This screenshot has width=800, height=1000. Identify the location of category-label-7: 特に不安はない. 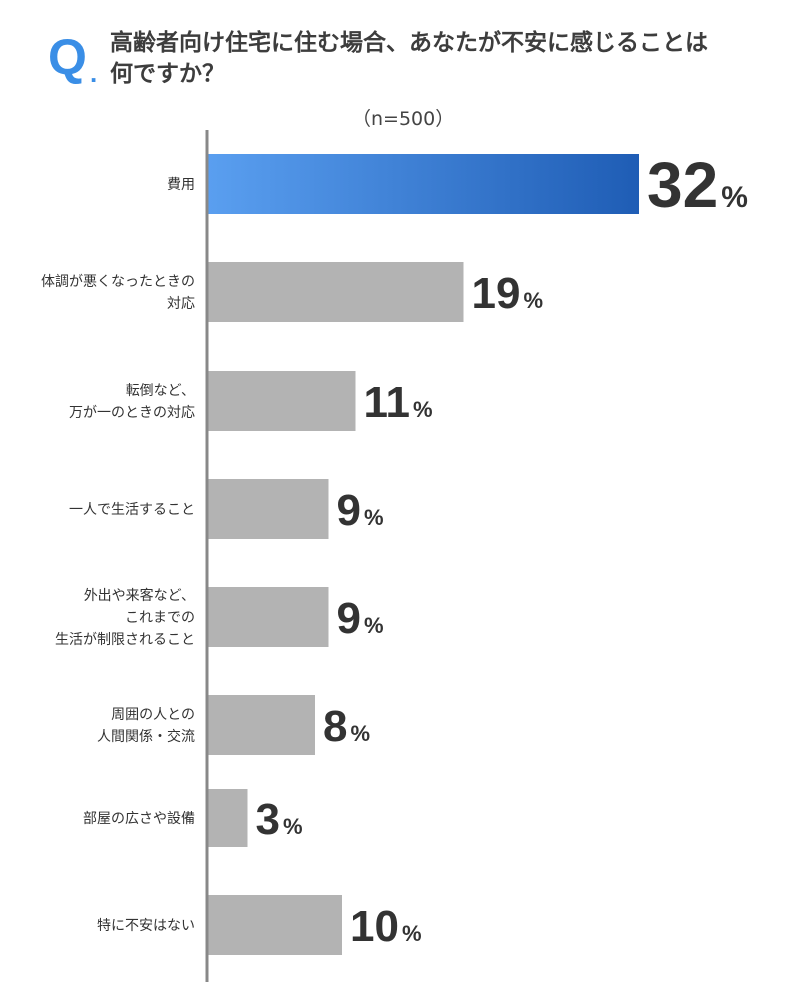
(146, 926).